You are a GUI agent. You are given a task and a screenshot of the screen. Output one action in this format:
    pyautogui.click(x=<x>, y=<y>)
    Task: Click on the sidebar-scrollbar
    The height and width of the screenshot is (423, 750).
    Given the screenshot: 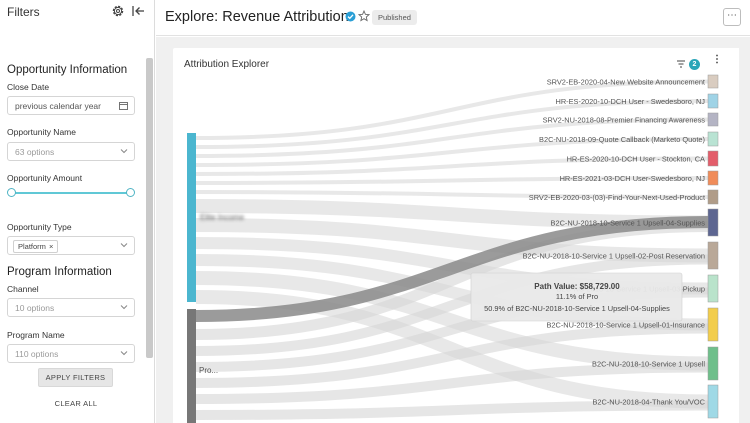 What is the action you would take?
    pyautogui.click(x=149, y=208)
    